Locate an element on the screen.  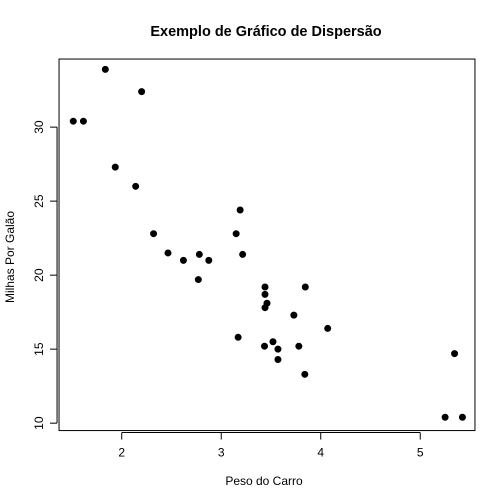
chart-title: Exemplo de Gráfico de Dispersão is located at coordinates (265, 32).